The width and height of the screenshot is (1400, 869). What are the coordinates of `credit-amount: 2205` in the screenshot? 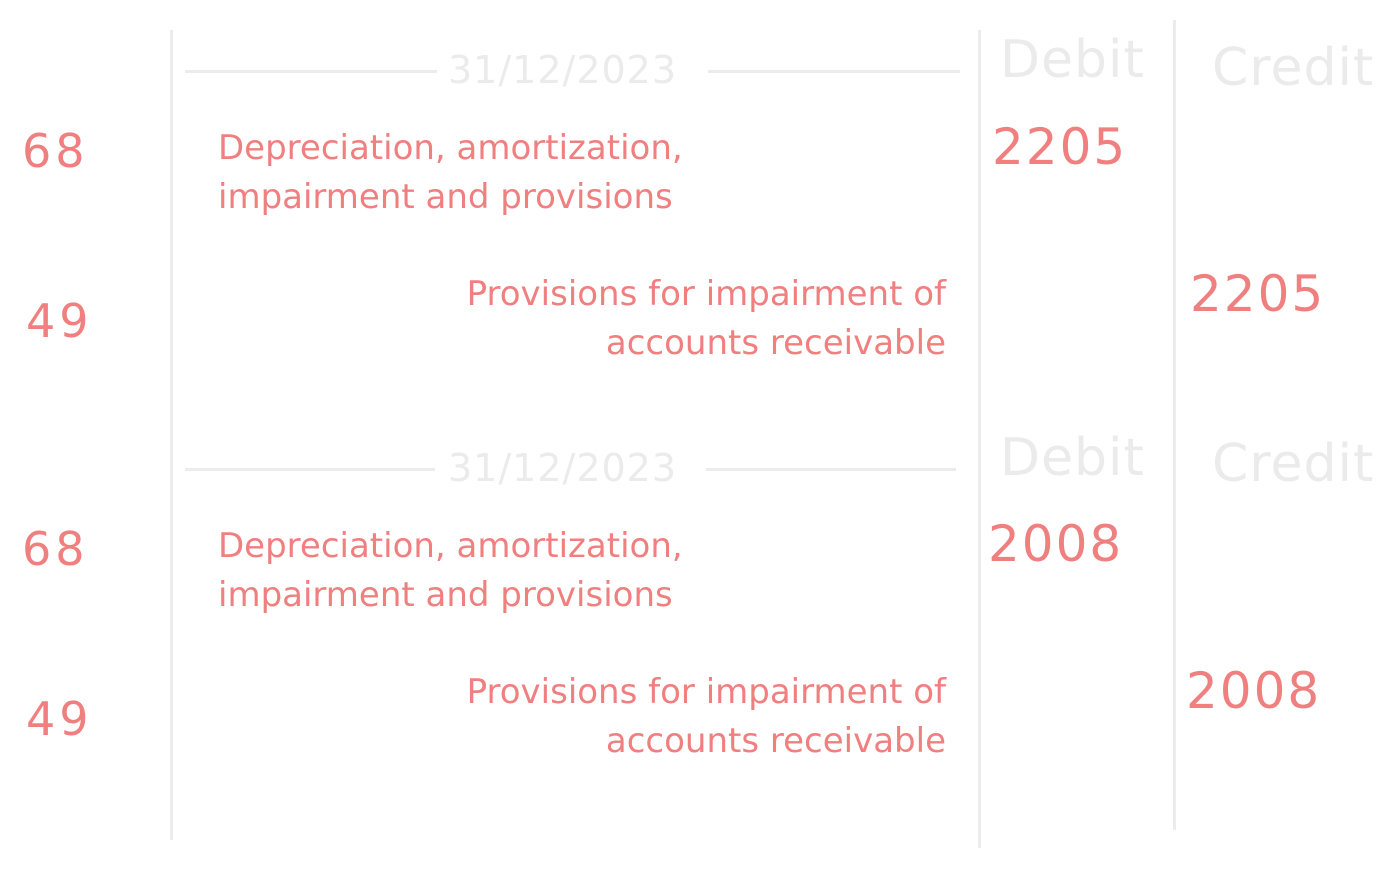 It's located at (1258, 294).